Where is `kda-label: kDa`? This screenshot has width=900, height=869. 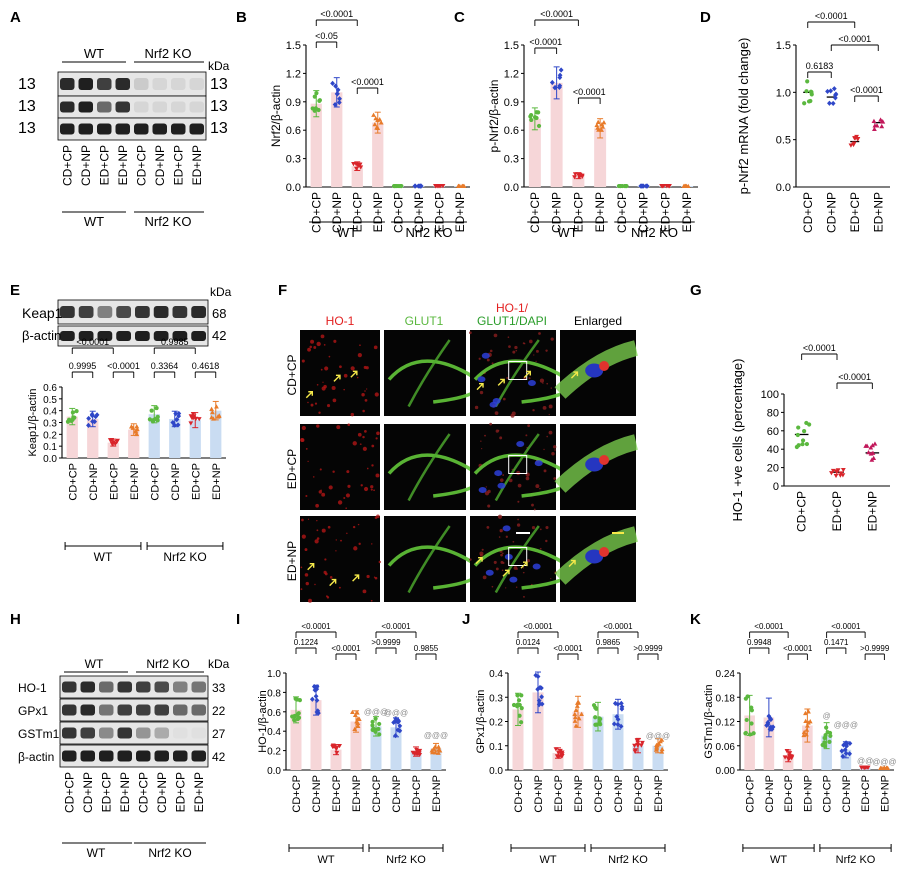 kda-label: kDa is located at coordinates (219, 664).